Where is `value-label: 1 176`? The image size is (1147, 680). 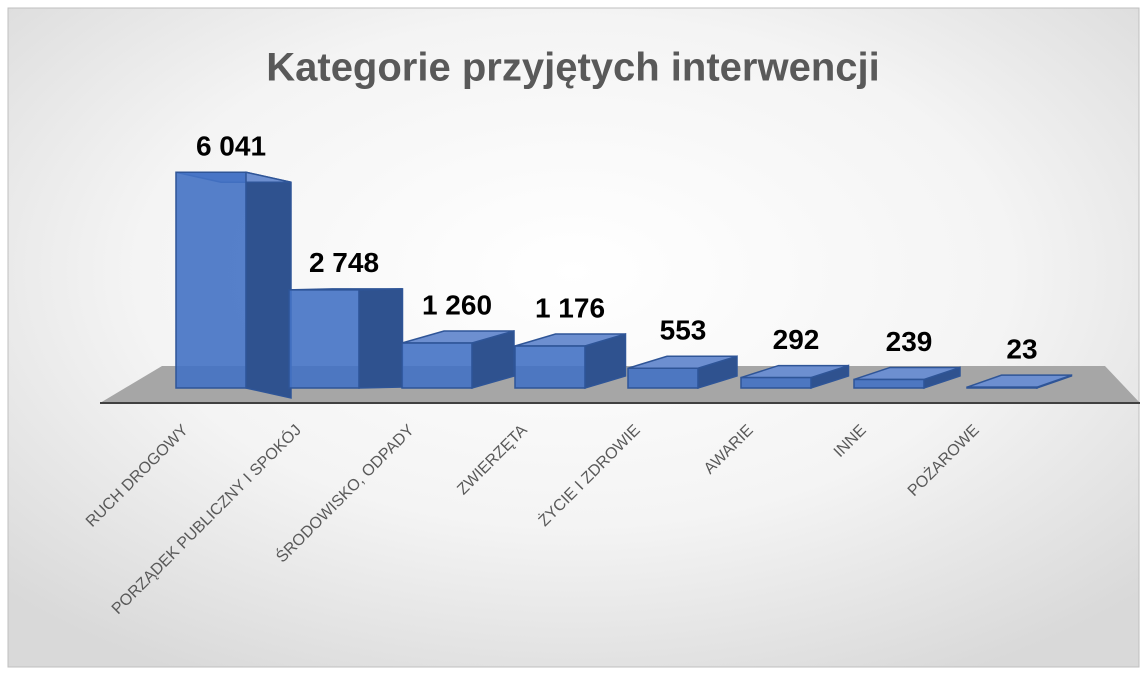 value-label: 1 176 is located at coordinates (570, 307).